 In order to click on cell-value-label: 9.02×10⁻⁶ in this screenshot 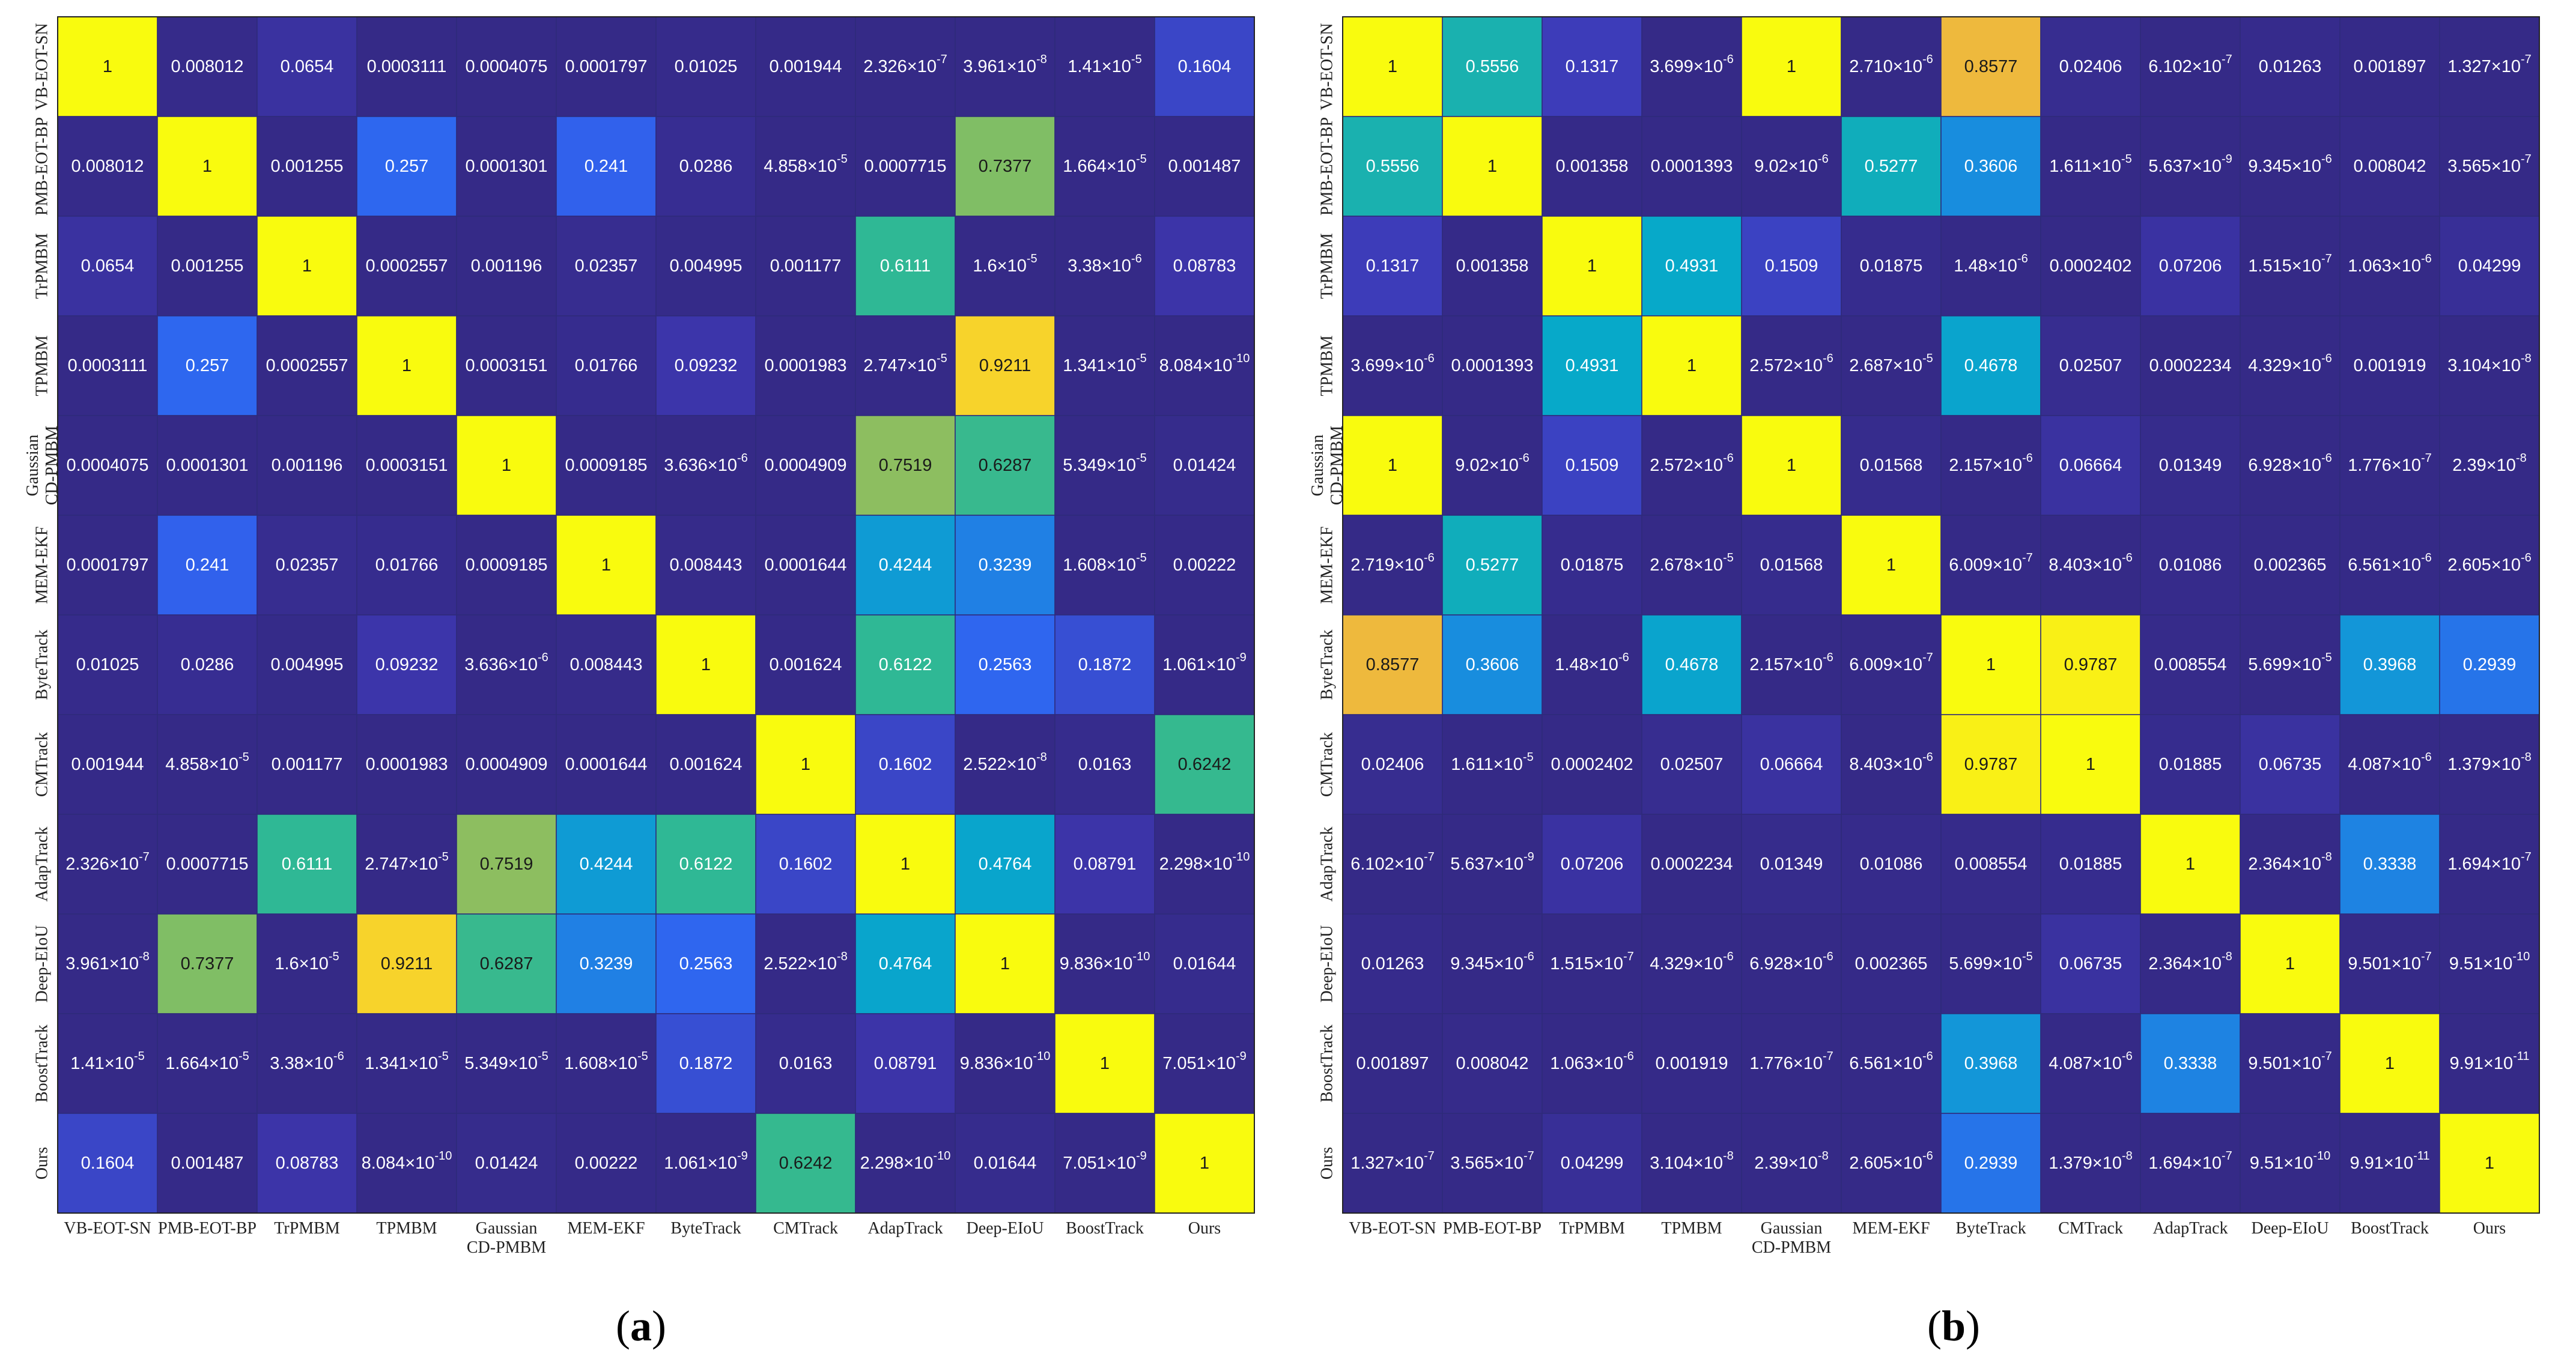, I will do `click(1791, 164)`.